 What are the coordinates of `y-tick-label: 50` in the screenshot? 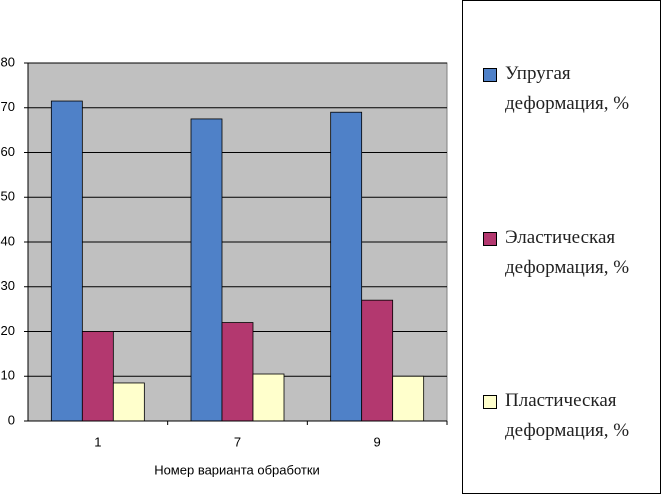 It's located at (8, 196).